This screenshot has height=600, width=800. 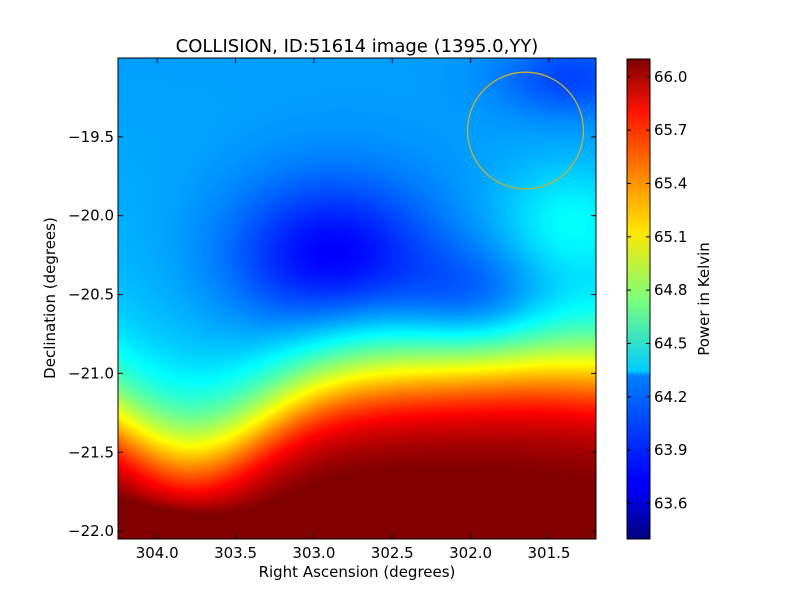 I want to click on colorbar-axis: 66.0 65.7 65.4 65.1 64.8 64.5 64.2 63.9 63.6, so click(x=657, y=290).